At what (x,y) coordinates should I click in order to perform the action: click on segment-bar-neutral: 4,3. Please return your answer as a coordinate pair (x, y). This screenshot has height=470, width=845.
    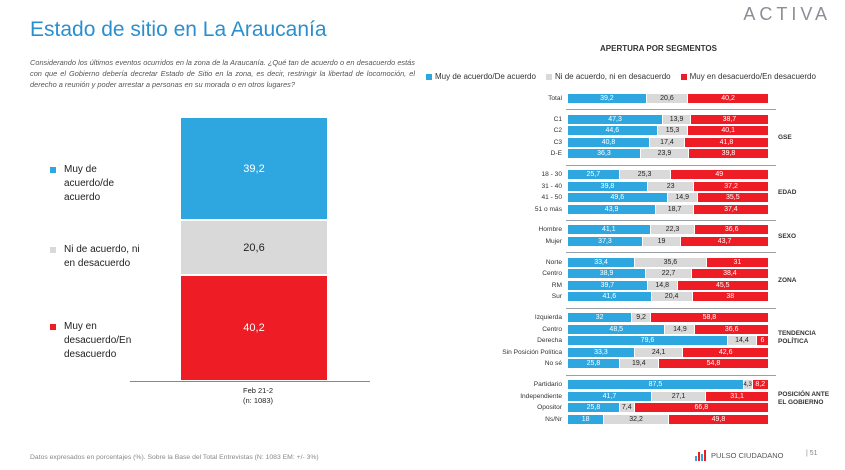
    Looking at the image, I should click on (748, 384).